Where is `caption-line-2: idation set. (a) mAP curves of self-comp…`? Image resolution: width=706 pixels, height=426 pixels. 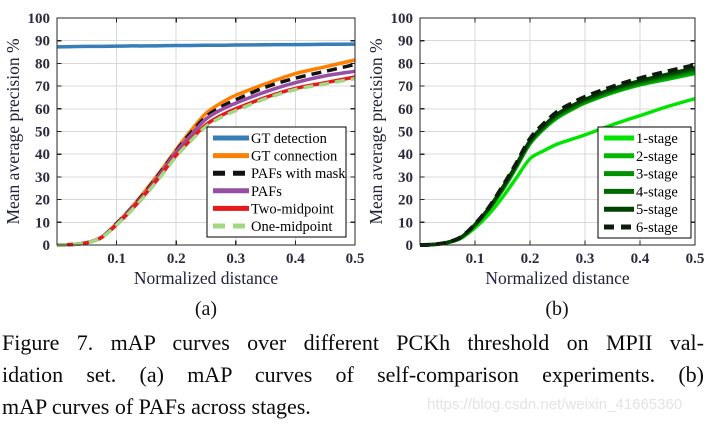
caption-line-2: idation set. (a) mAP curves of self-comp… is located at coordinates (353, 374).